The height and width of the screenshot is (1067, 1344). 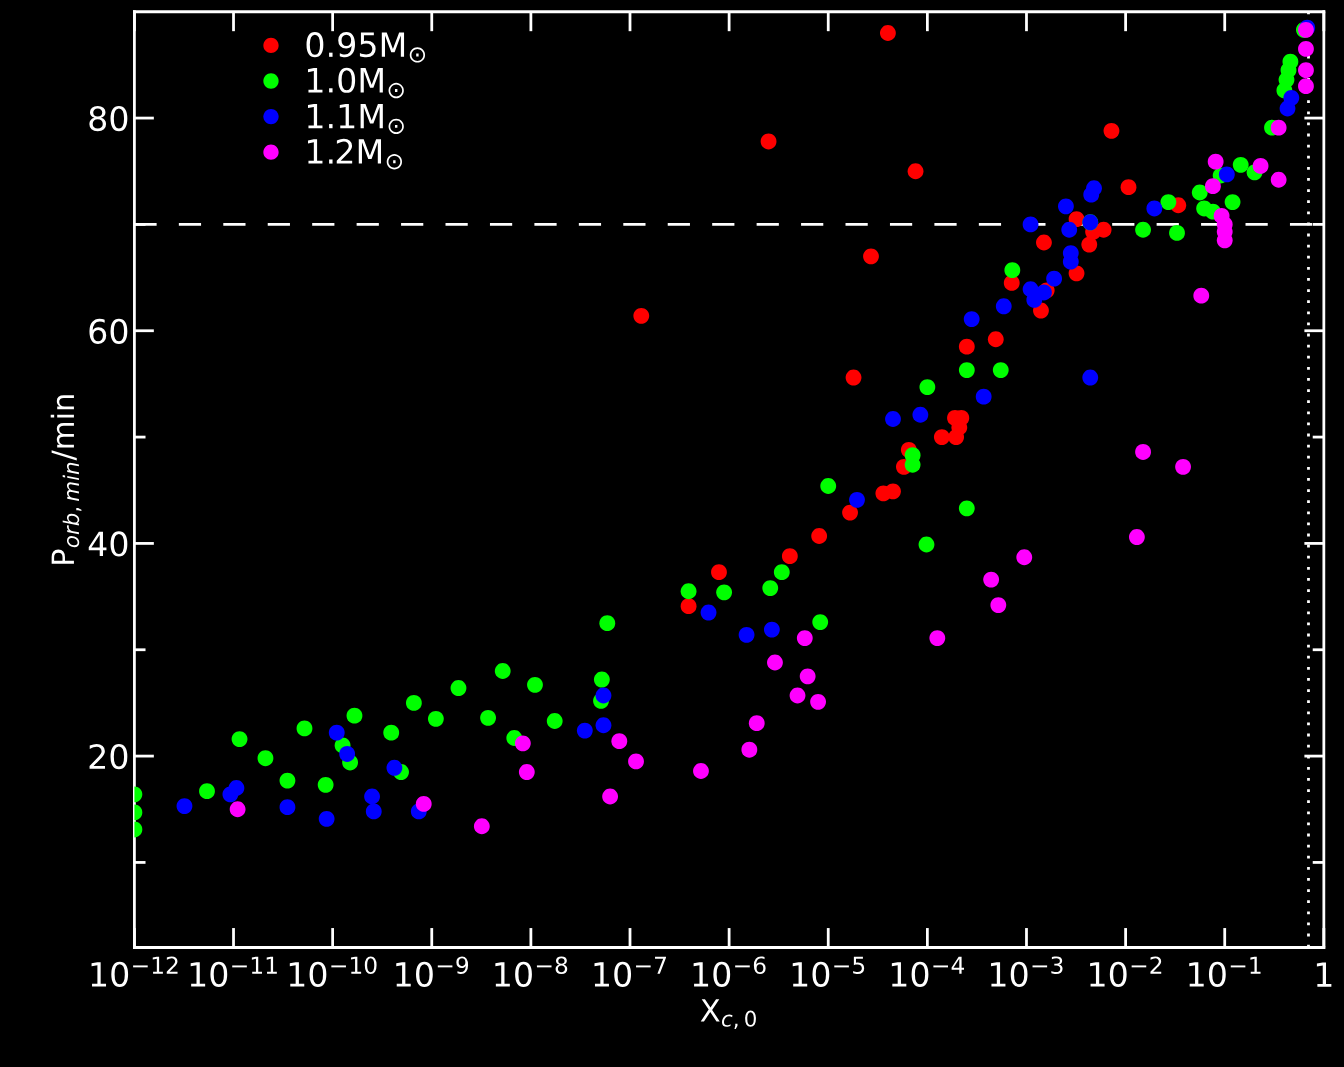 I want to click on legend-label: 0.95M$_{⊙}$, so click(x=366, y=47).